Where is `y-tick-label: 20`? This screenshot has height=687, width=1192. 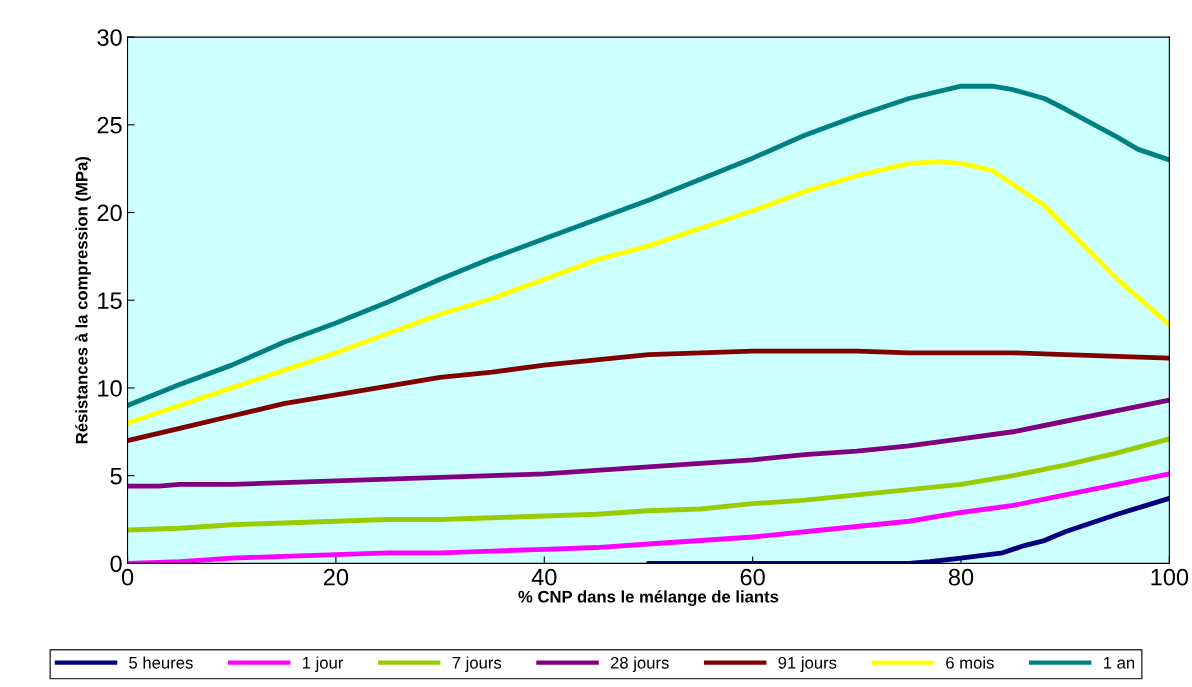
y-tick-label: 20 is located at coordinates (109, 213).